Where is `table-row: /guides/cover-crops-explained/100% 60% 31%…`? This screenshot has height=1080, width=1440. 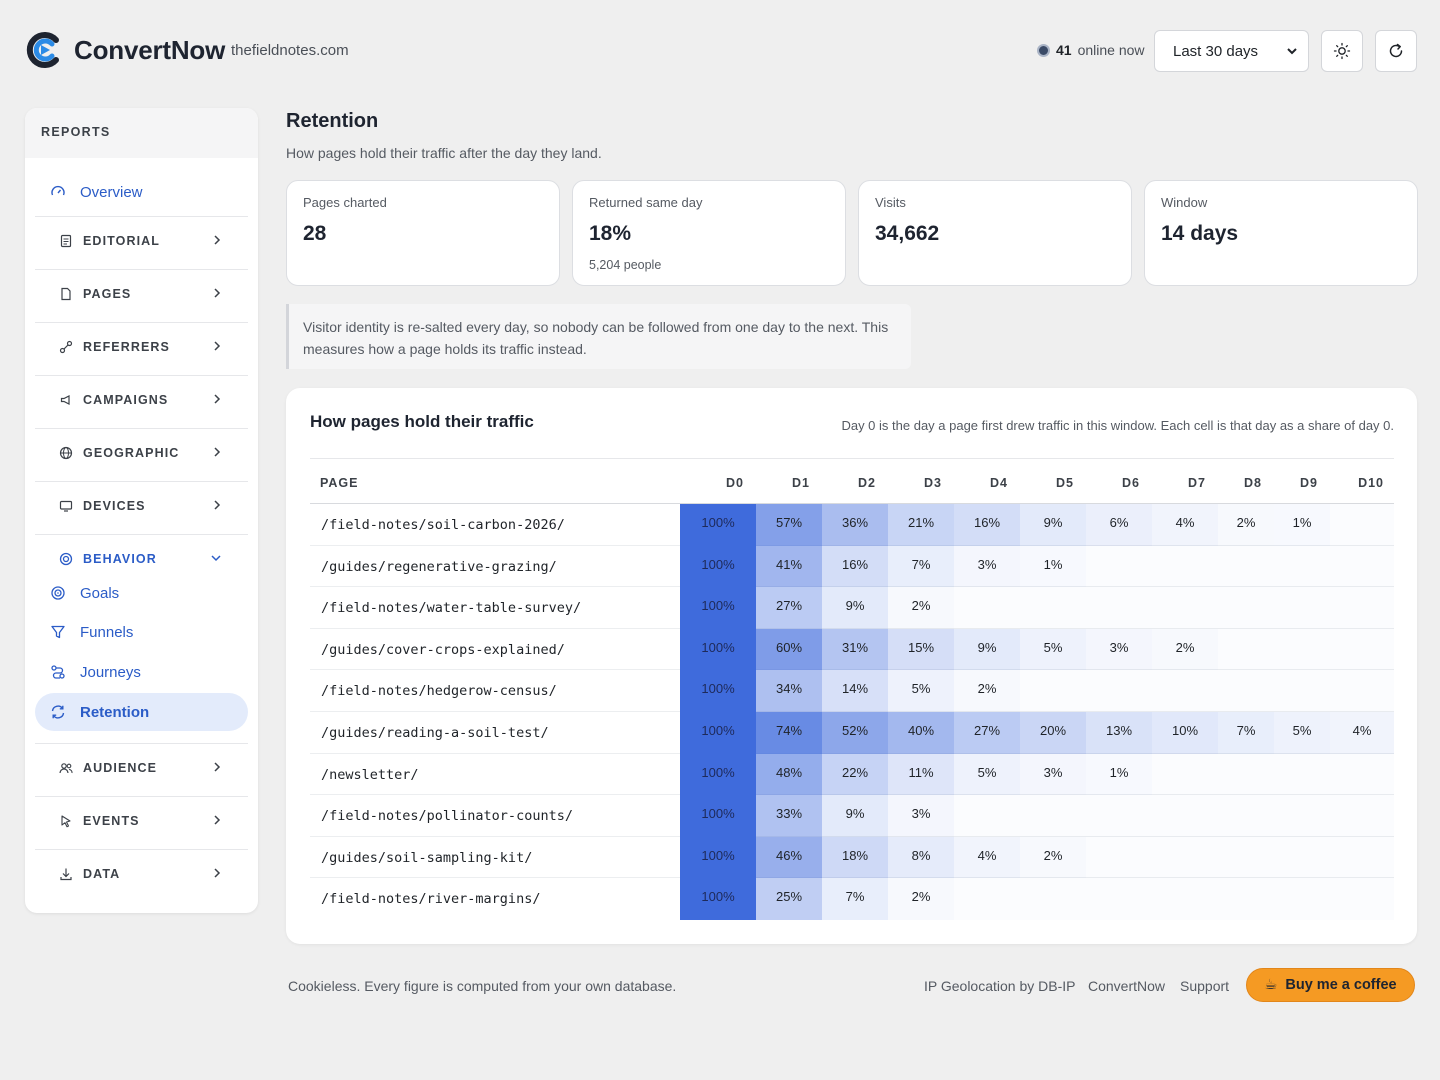 table-row: /guides/cover-crops-explained/100% 60% 31%… is located at coordinates (852, 649).